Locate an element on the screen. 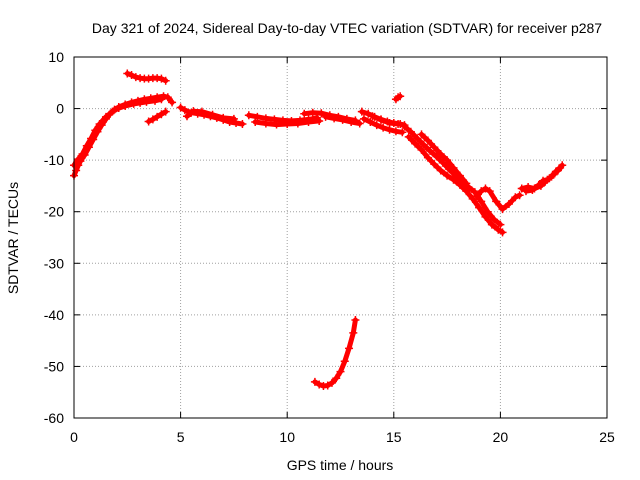  x-tick-label: 10 is located at coordinates (287, 437).